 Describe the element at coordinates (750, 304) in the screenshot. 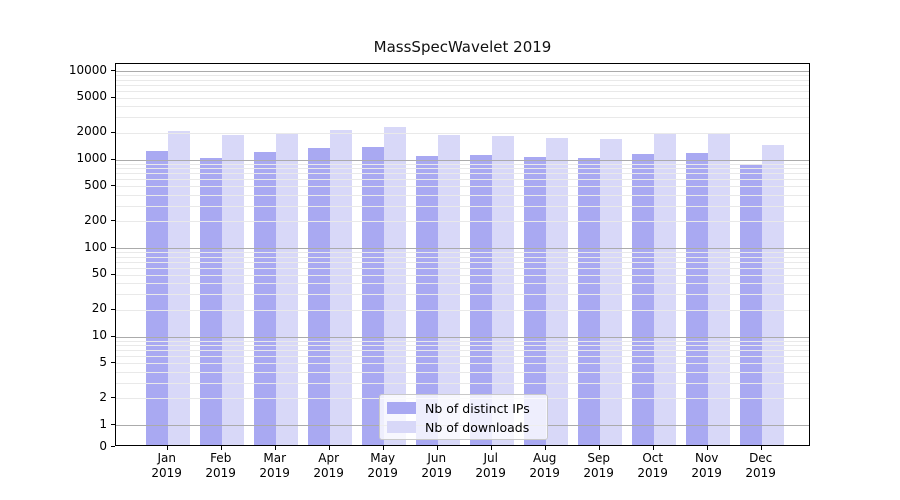

I see `bar-distinct-ips-dec` at that location.